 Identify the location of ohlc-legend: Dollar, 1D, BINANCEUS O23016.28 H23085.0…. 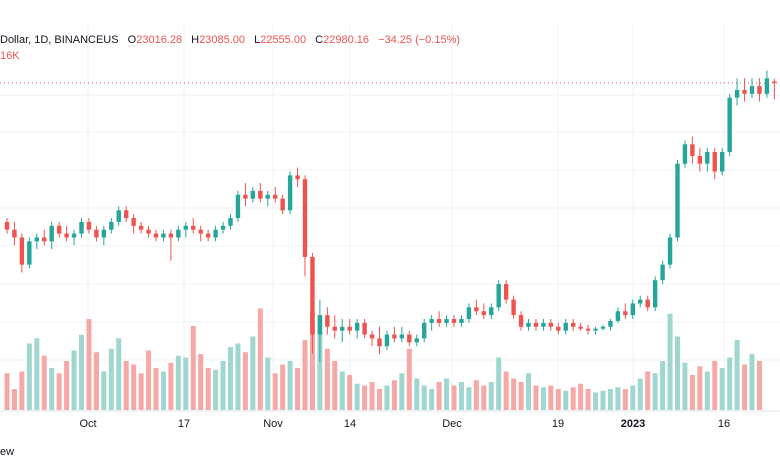
(230, 40).